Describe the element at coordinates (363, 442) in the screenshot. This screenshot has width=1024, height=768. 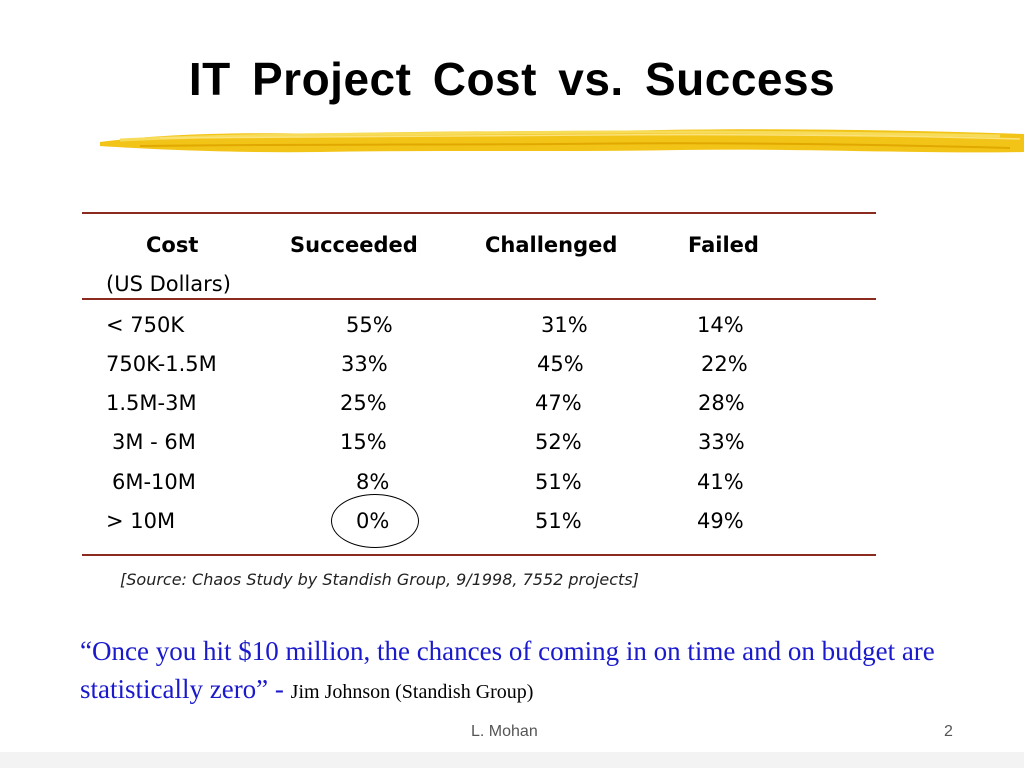
I see `succeeded-cell: 15%` at that location.